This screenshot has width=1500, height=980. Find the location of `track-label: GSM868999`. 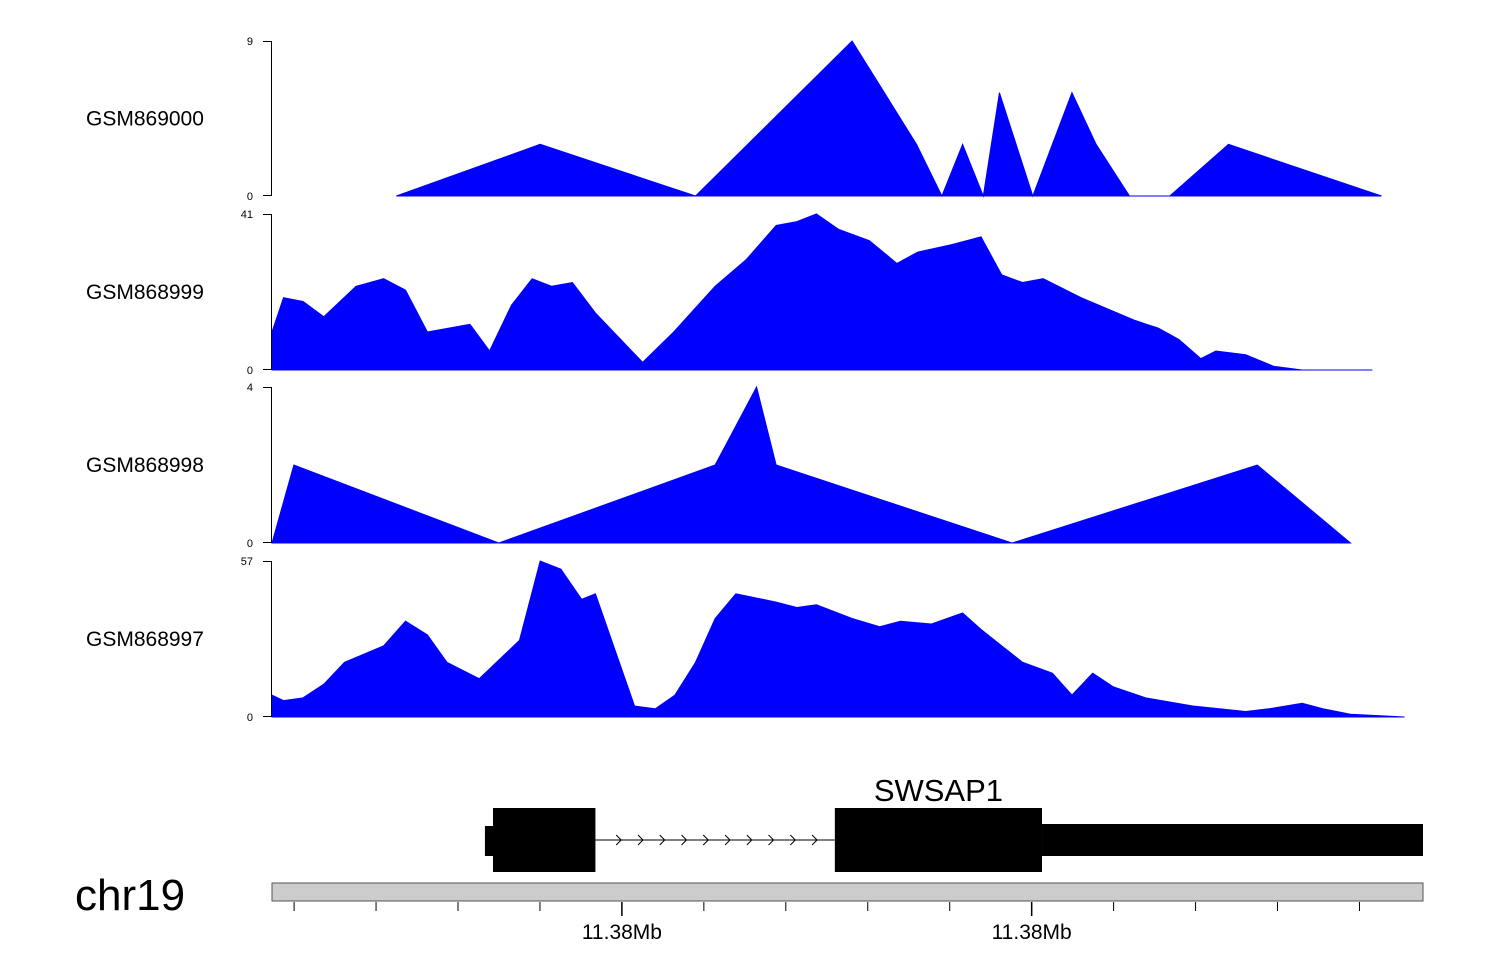

track-label: GSM868999 is located at coordinates (145, 292).